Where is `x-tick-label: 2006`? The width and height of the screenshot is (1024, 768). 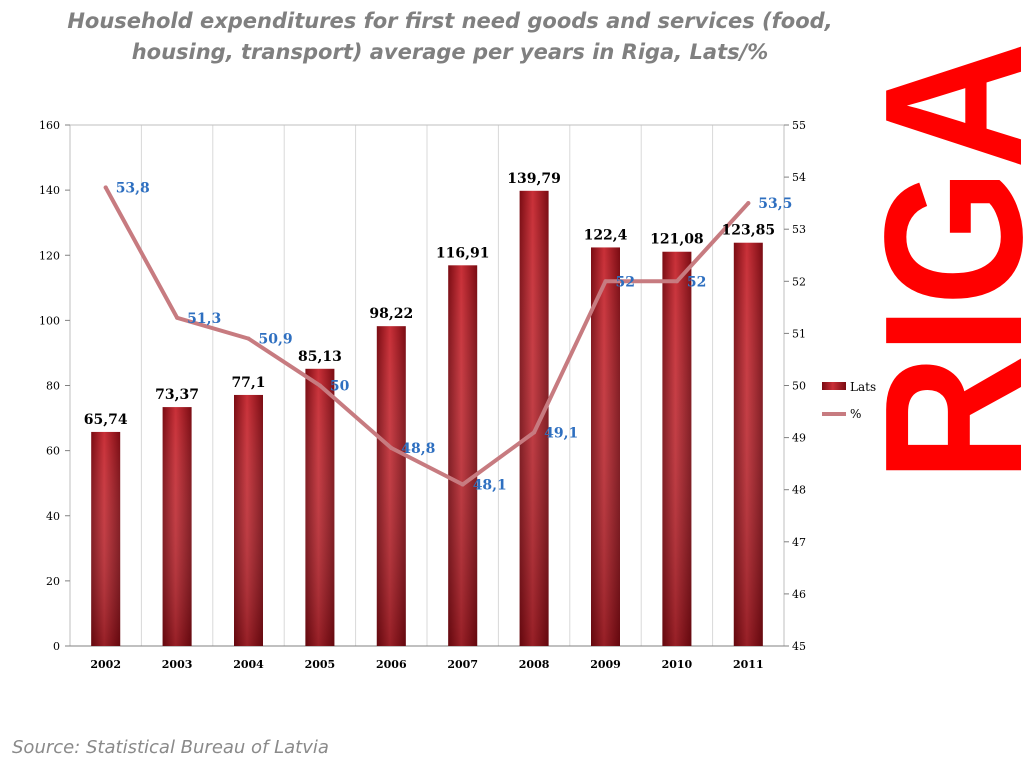
x-tick-label: 2006 is located at coordinates (391, 664).